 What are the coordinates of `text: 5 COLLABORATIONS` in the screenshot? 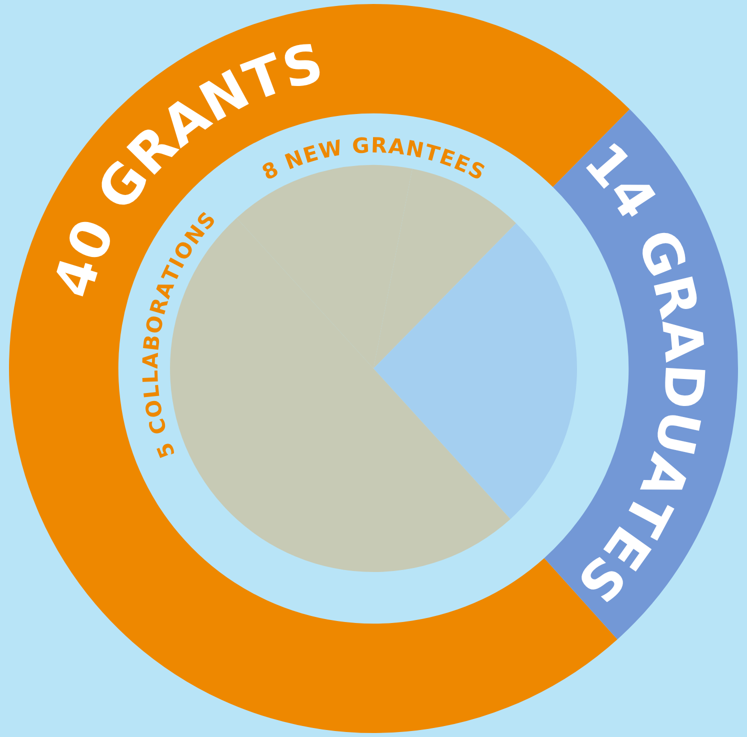 It's located at (179, 334).